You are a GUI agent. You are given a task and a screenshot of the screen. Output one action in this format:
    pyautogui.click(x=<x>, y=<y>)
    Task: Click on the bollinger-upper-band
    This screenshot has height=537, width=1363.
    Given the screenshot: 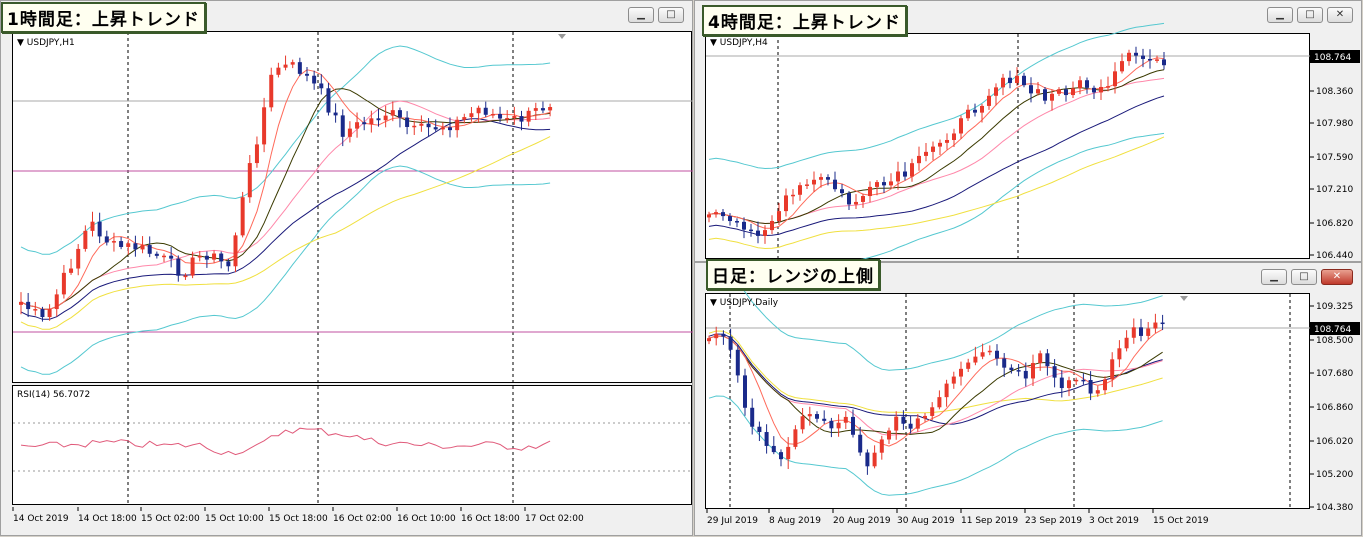 What is the action you would take?
    pyautogui.click(x=935, y=320)
    